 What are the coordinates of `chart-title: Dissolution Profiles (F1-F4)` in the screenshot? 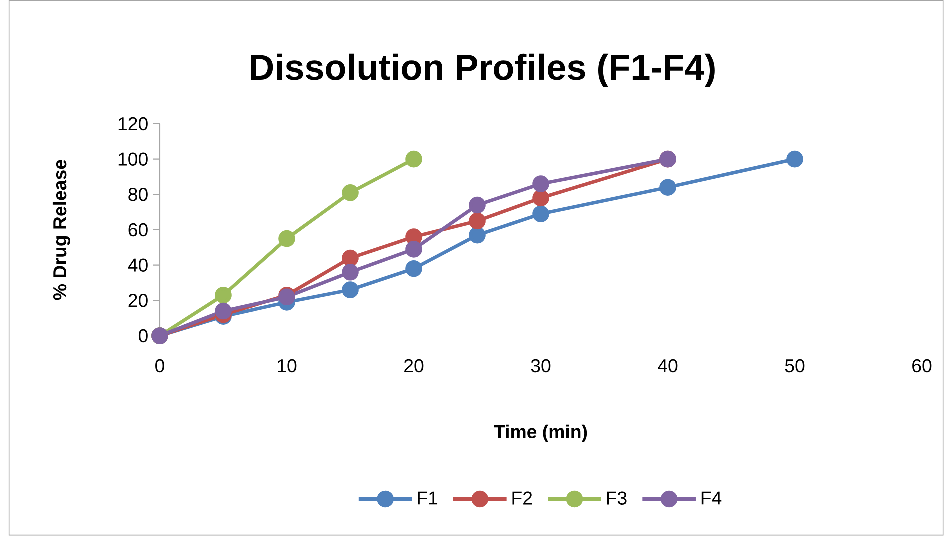 It's located at (483, 71).